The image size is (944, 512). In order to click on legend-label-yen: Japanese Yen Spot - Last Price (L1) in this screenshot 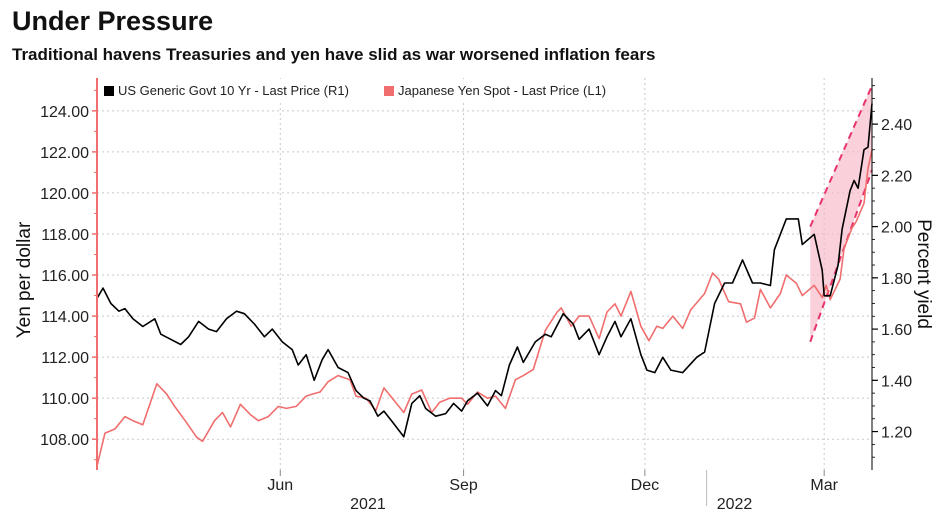, I will do `click(502, 90)`.